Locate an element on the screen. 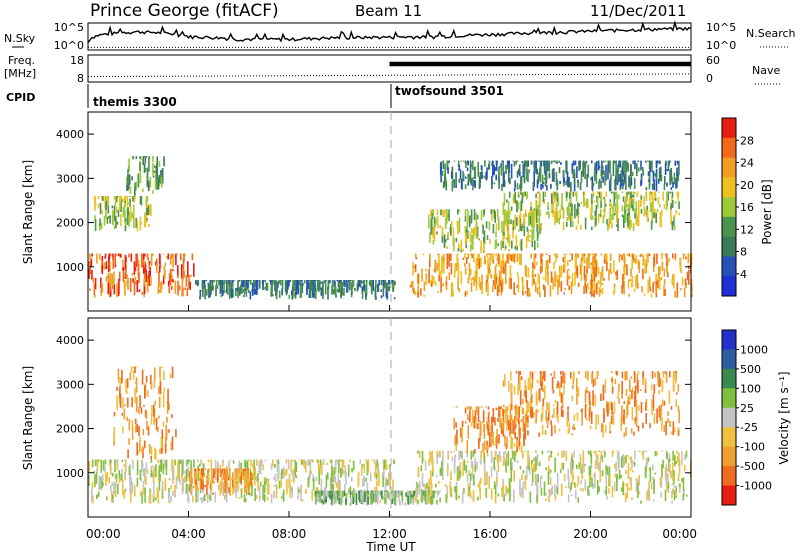 This screenshot has width=800, height=554. freq-tick-top: 18 is located at coordinates (77, 60).